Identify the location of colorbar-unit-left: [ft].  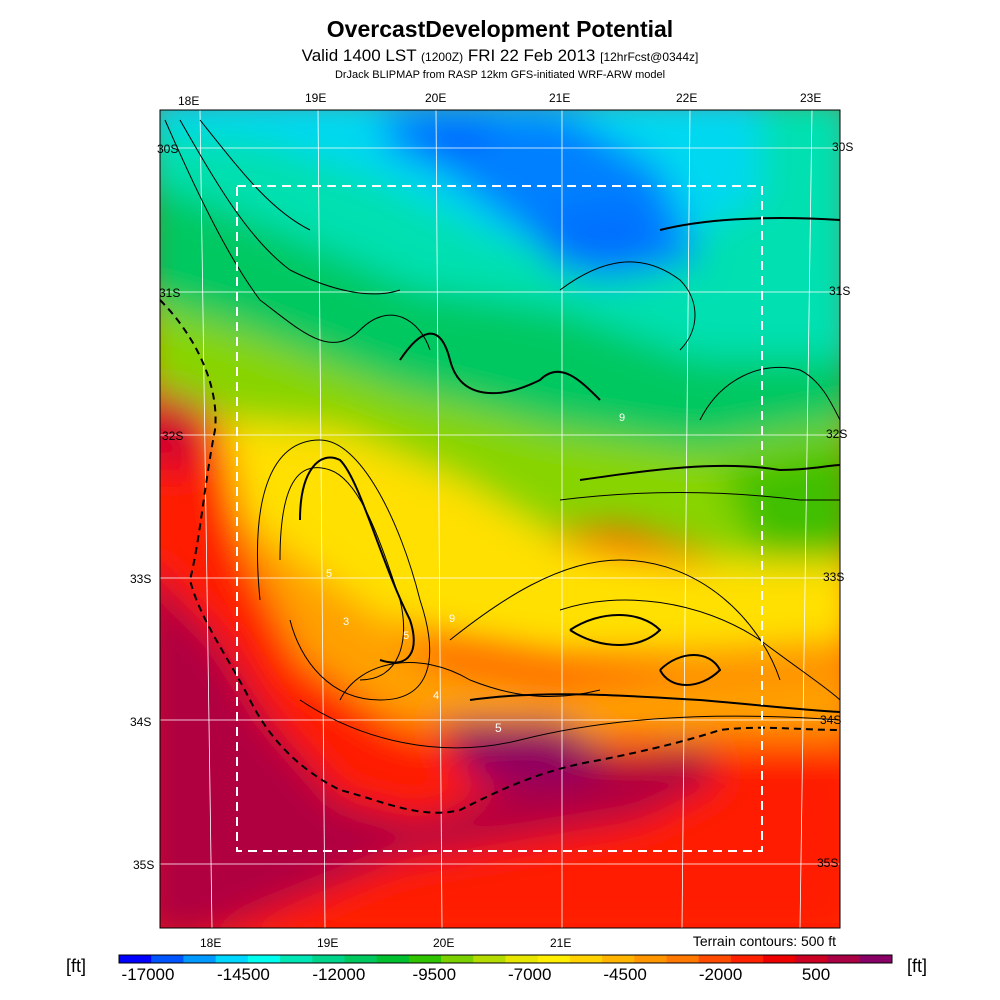
(76, 966).